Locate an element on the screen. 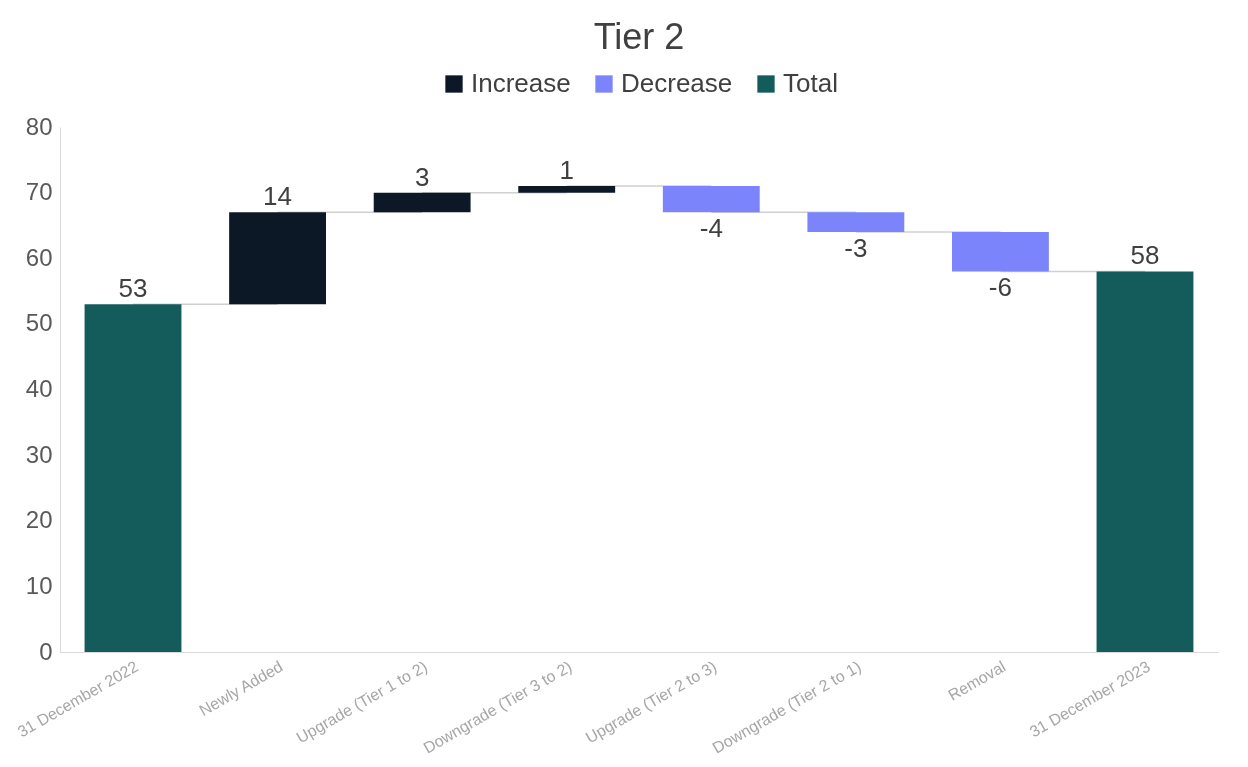  y-tick-label: 0 is located at coordinates (46, 651).